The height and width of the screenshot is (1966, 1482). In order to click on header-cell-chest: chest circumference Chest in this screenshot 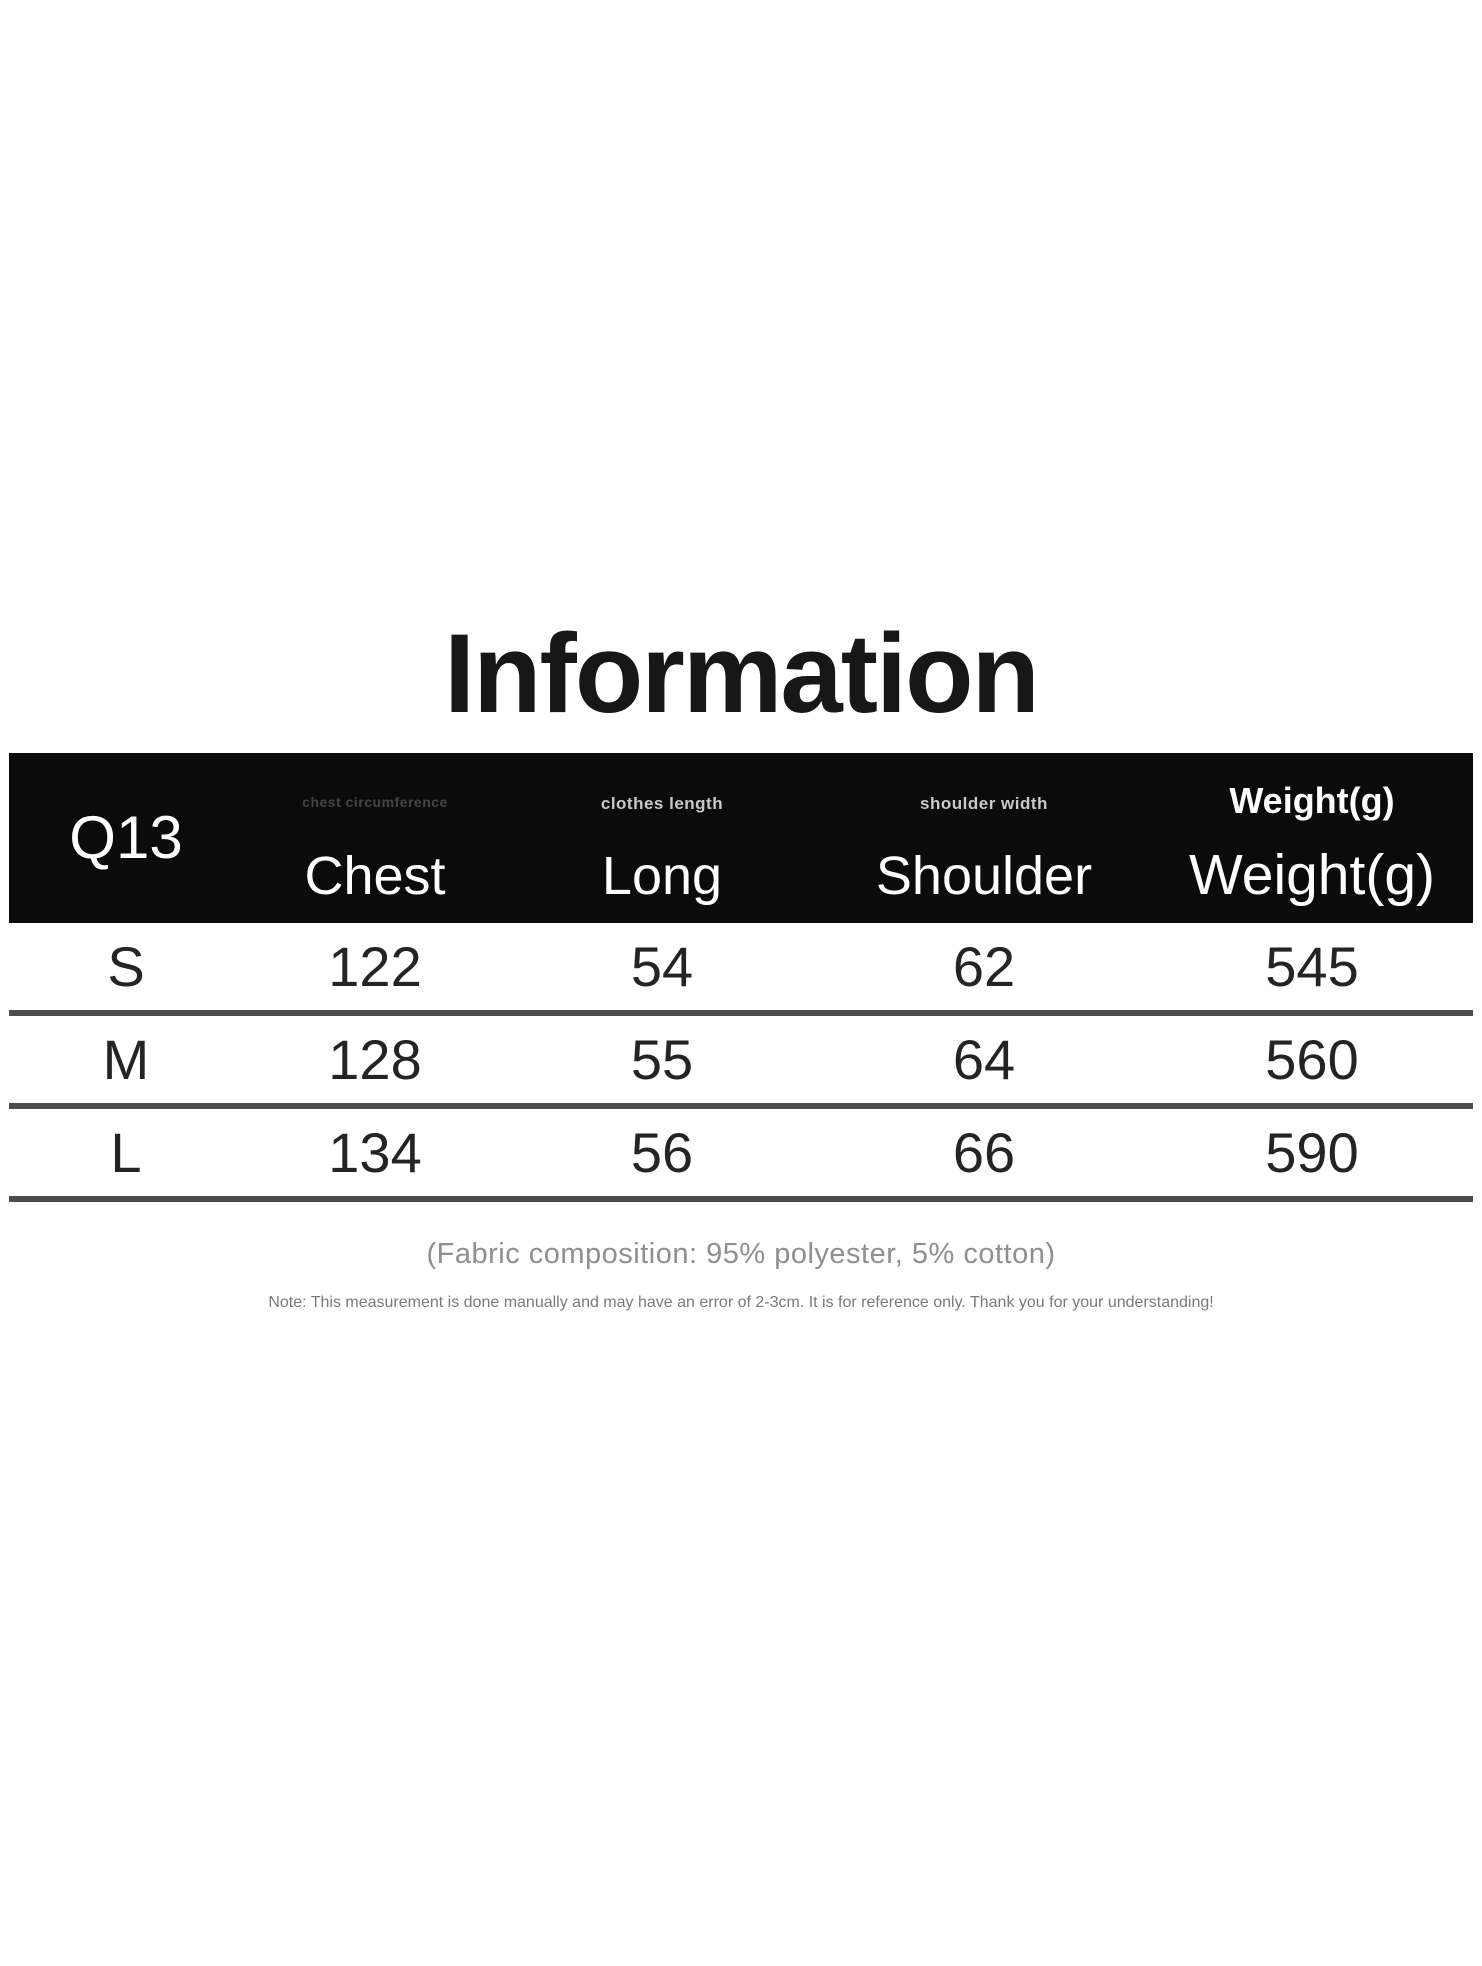, I will do `click(375, 838)`.